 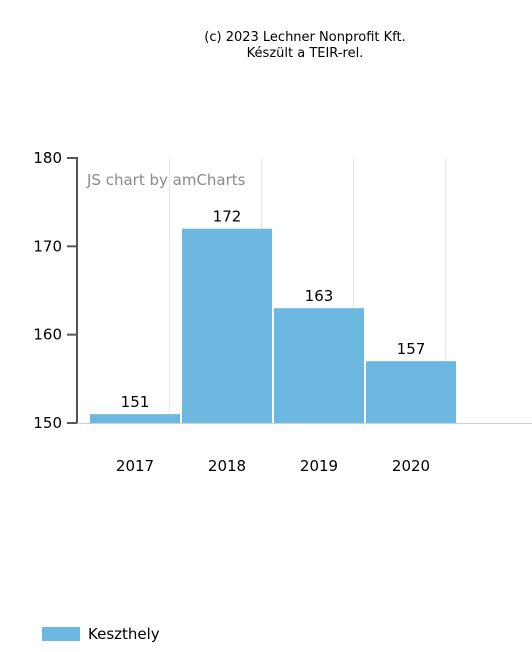 I want to click on data-label-2019: 163, so click(x=319, y=296).